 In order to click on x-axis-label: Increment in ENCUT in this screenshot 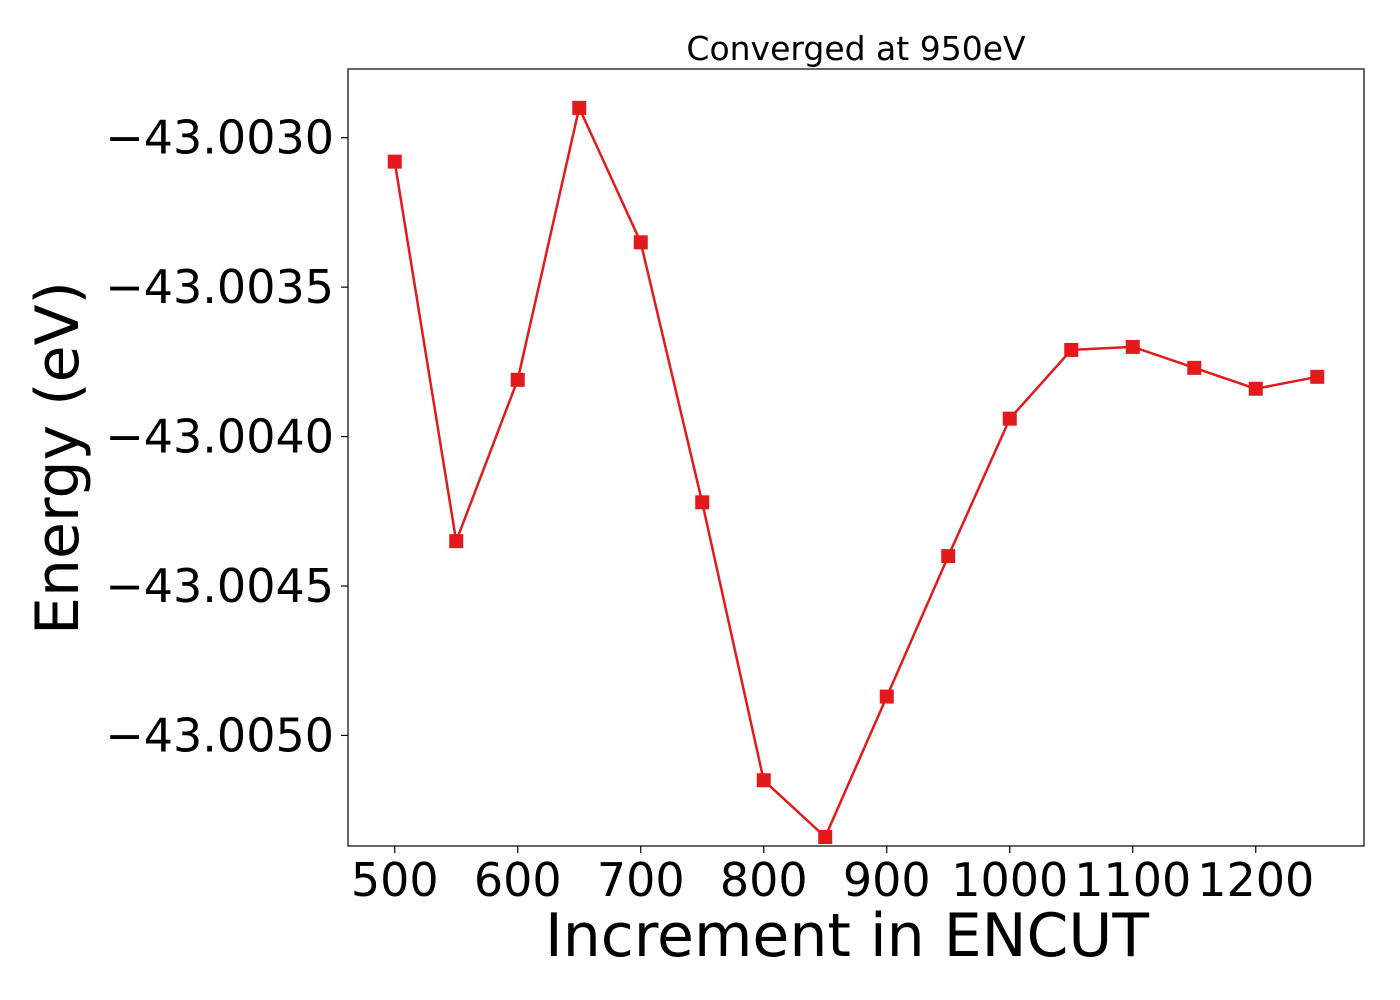, I will do `click(847, 936)`.